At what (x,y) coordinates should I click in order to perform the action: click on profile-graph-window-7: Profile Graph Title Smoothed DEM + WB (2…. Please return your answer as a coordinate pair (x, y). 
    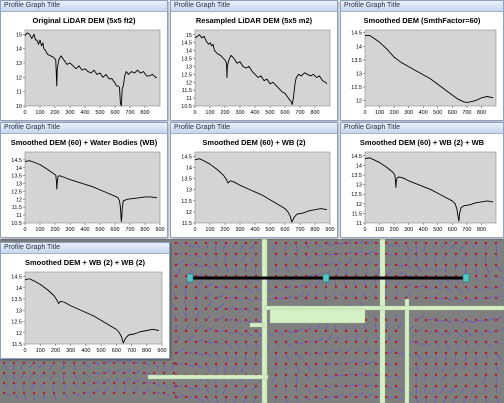
    Looking at the image, I should click on (85, 300).